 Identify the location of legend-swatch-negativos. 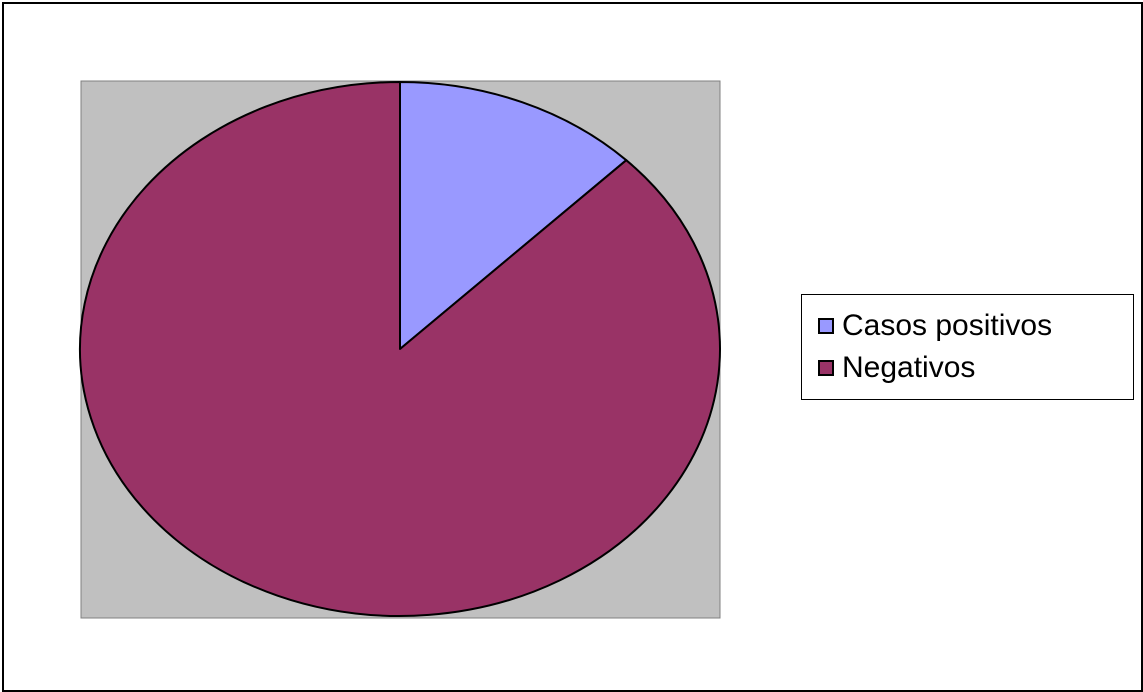
(826, 368).